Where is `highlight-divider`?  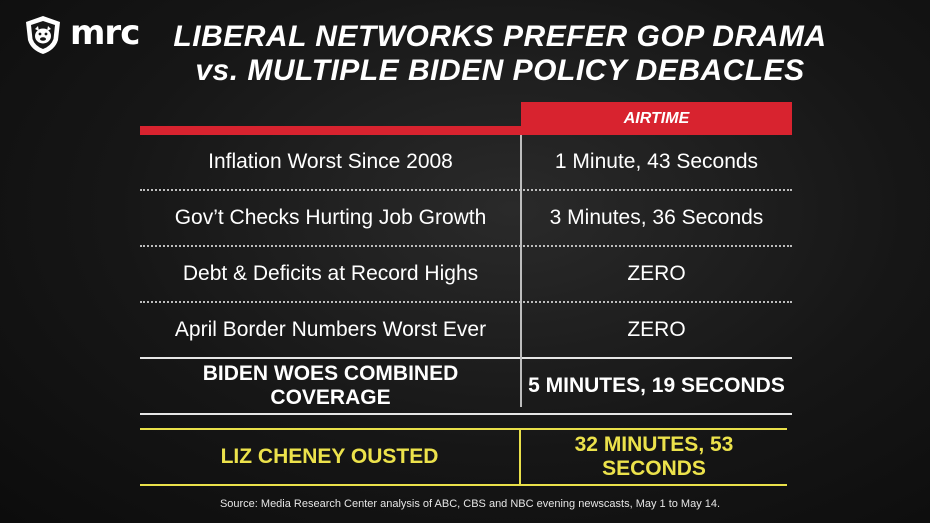 highlight-divider is located at coordinates (520, 457).